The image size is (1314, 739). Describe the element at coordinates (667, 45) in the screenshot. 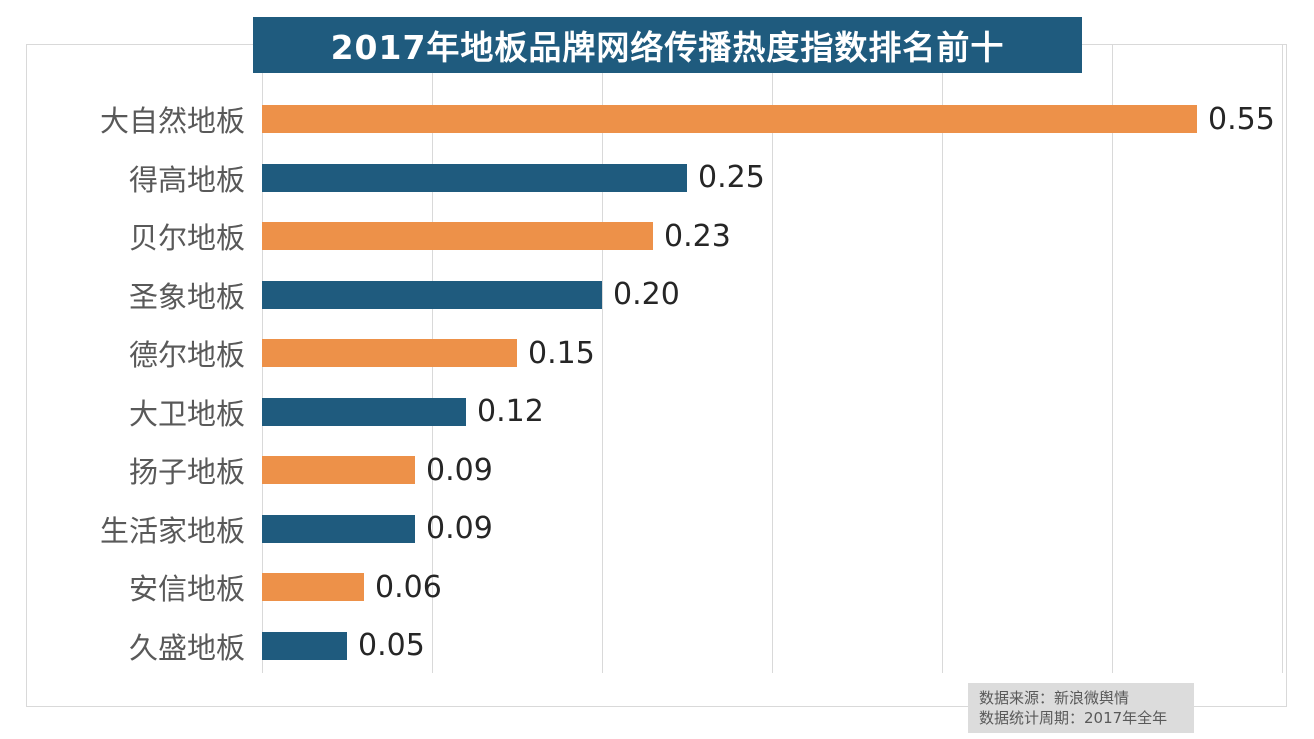

I see `chart-title: 2017年地板品牌网络传播热度指数排名前十` at that location.